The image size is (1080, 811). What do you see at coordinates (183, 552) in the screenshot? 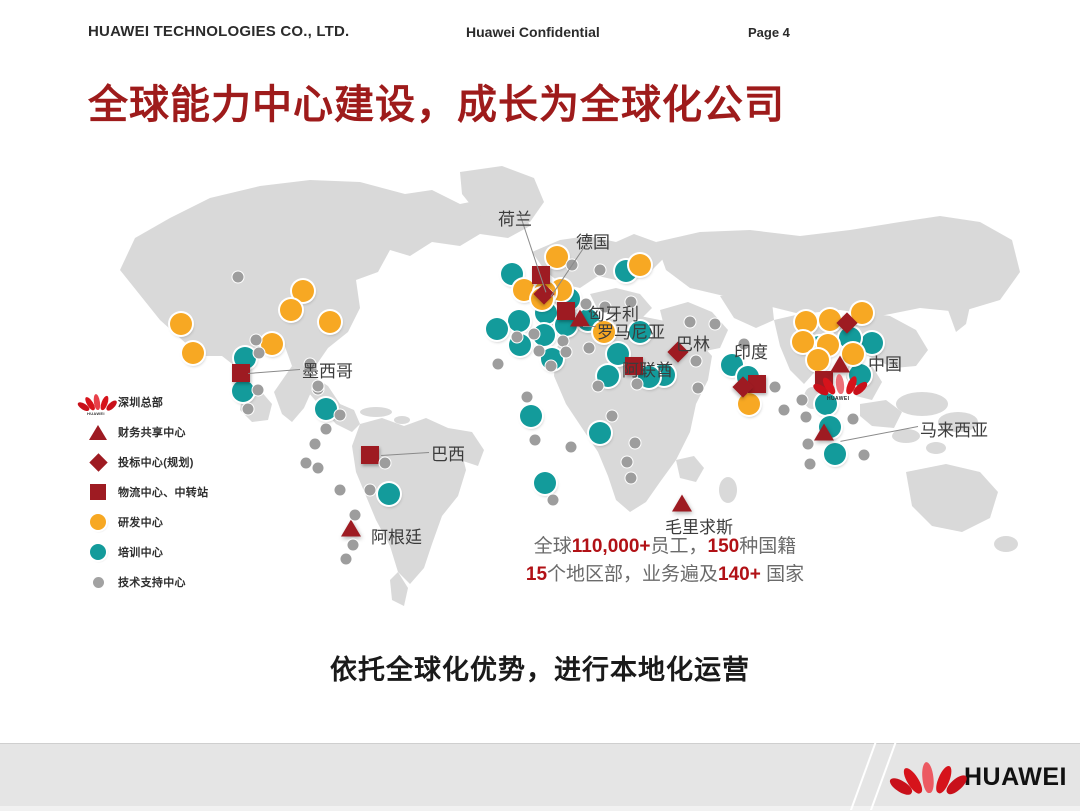
I see `legend-item: 培训中心` at bounding box center [183, 552].